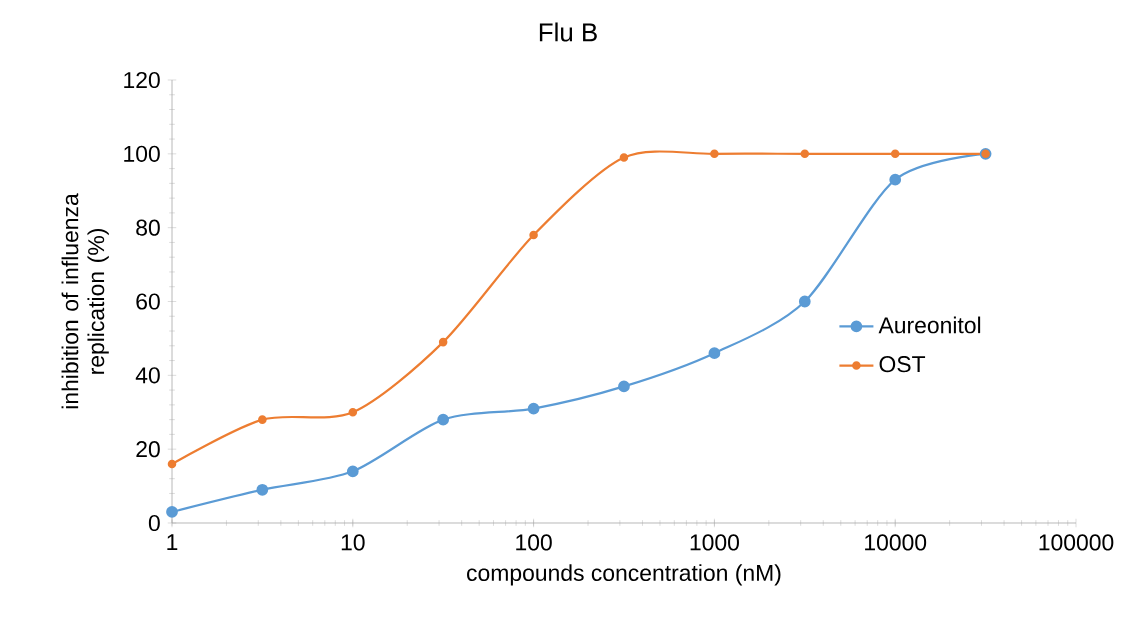 Image resolution: width=1136 pixels, height=630 pixels. What do you see at coordinates (142, 153) in the screenshot?
I see `y-tick-label: 100` at bounding box center [142, 153].